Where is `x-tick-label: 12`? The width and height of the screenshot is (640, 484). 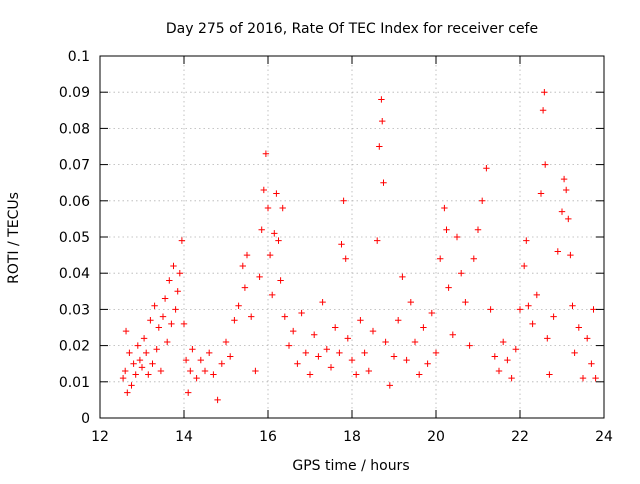 x-tick-label: 12 is located at coordinates (100, 437).